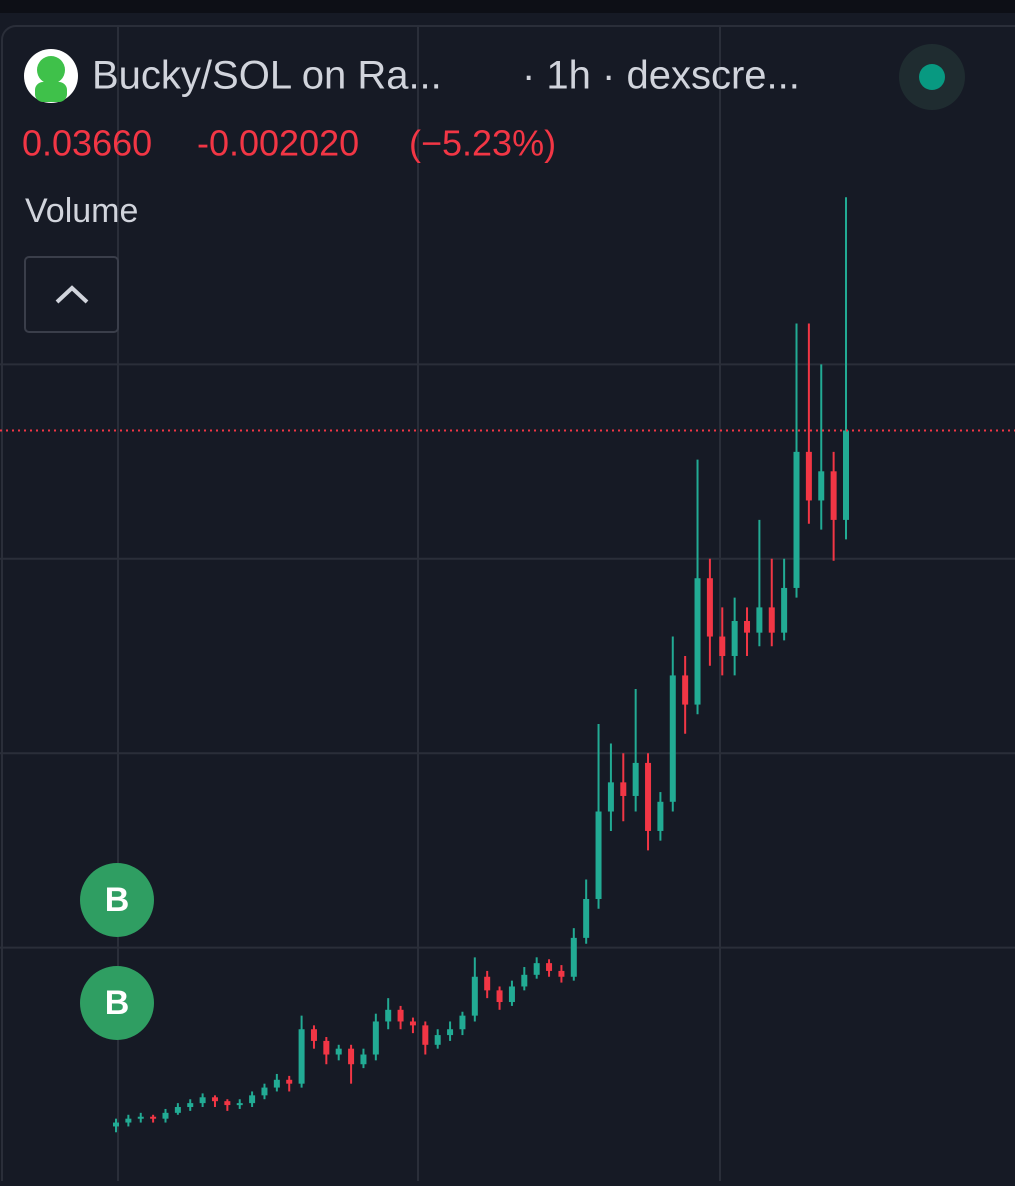 This screenshot has height=1186, width=1015. What do you see at coordinates (482, 143) in the screenshot?
I see `price-change-pct: (−5.23%)` at bounding box center [482, 143].